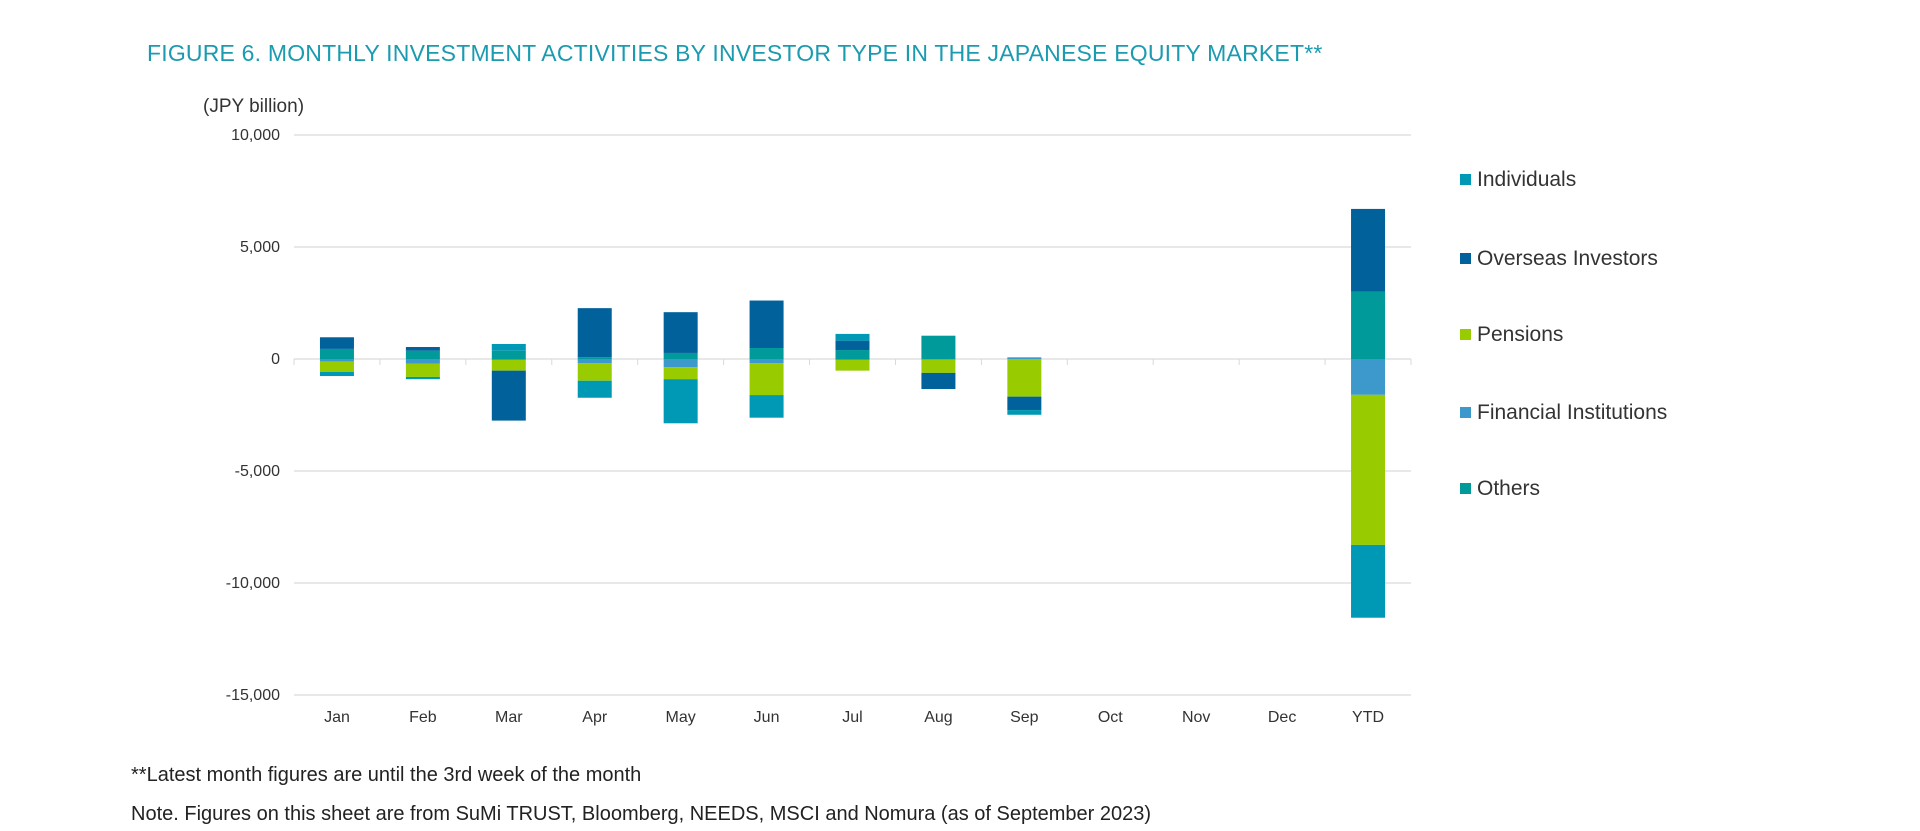  Describe the element at coordinates (337, 717) in the screenshot. I see `x-tick-label: Jan` at that location.